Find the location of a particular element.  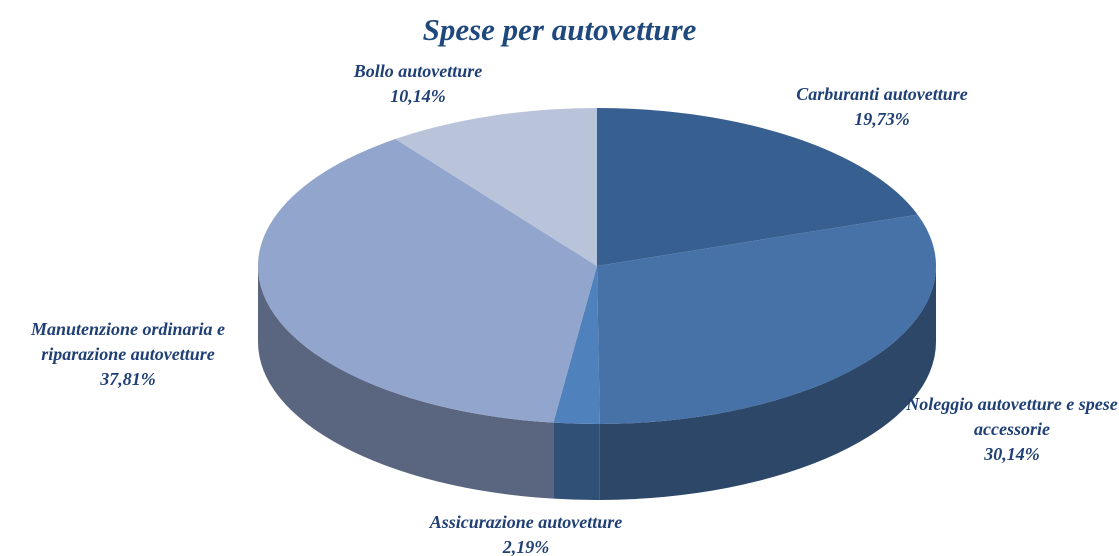

slice-value-label: 37,81% is located at coordinates (128, 379).